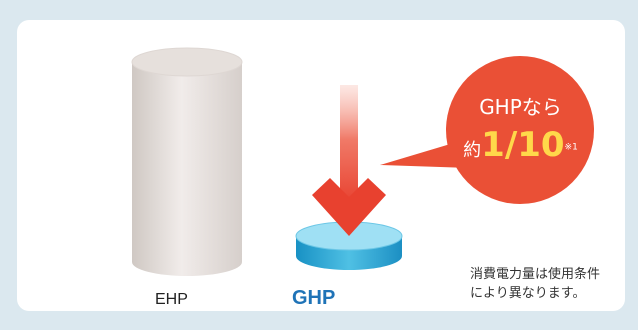 The width and height of the screenshot is (638, 330). Describe the element at coordinates (535, 284) in the screenshot. I see `footnote: 消費電力量は使用条件 により異なります。` at that location.